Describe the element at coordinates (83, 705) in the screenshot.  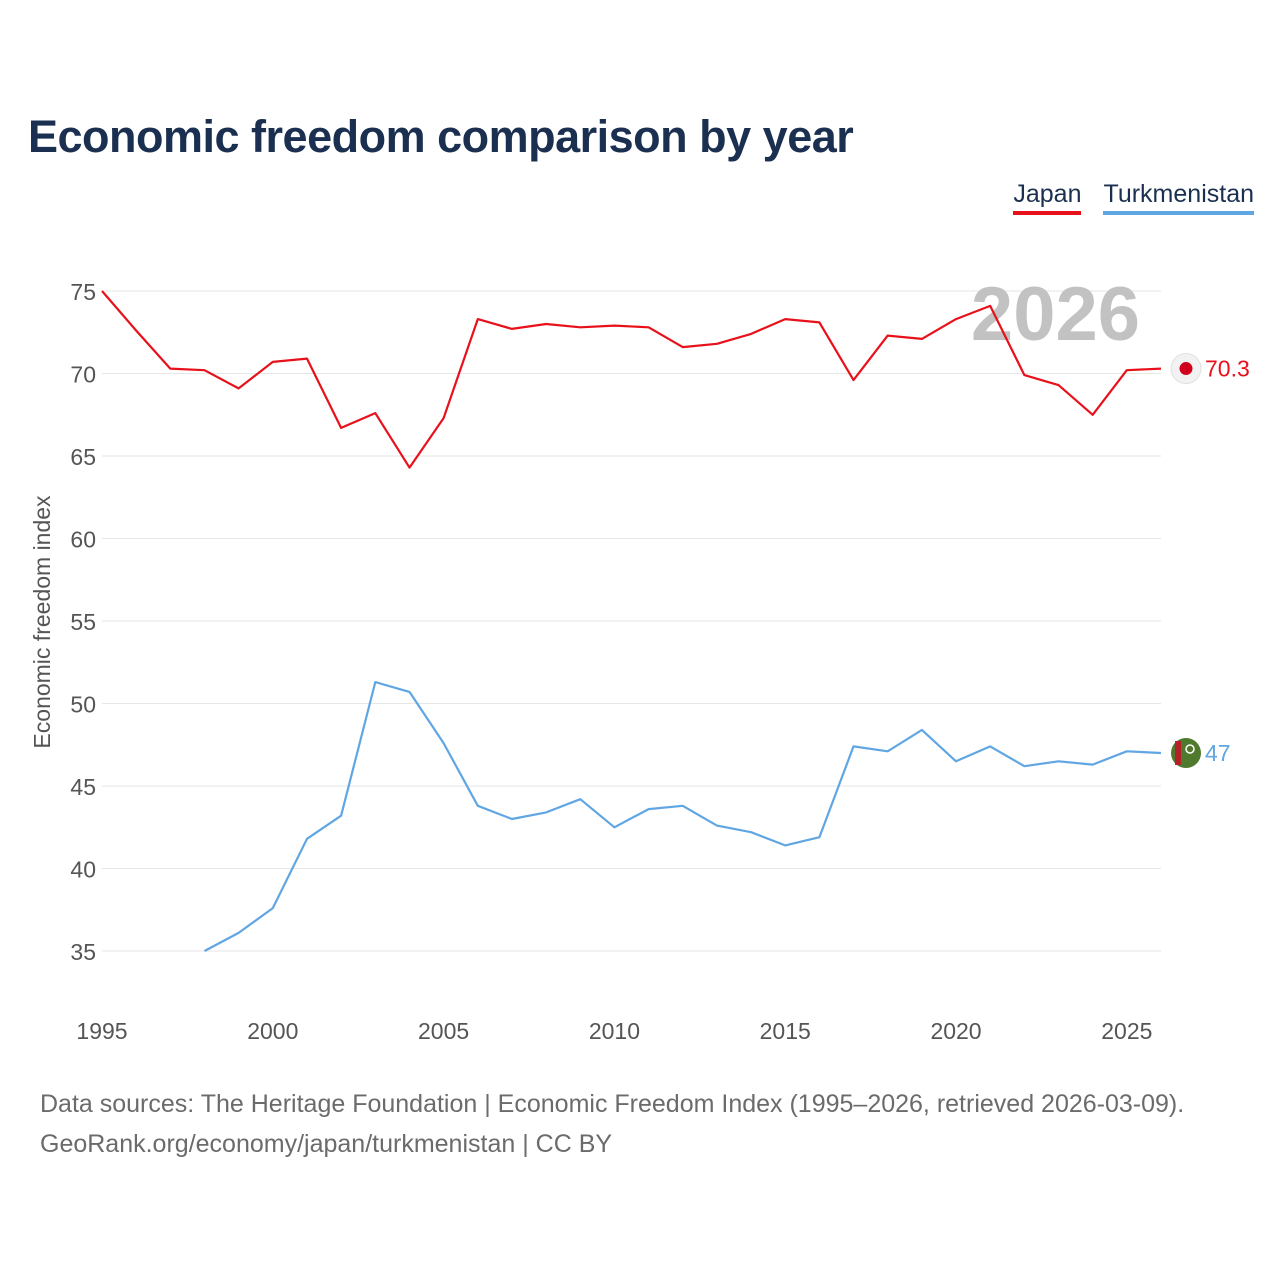
I see `y-tick-label: 50` at that location.